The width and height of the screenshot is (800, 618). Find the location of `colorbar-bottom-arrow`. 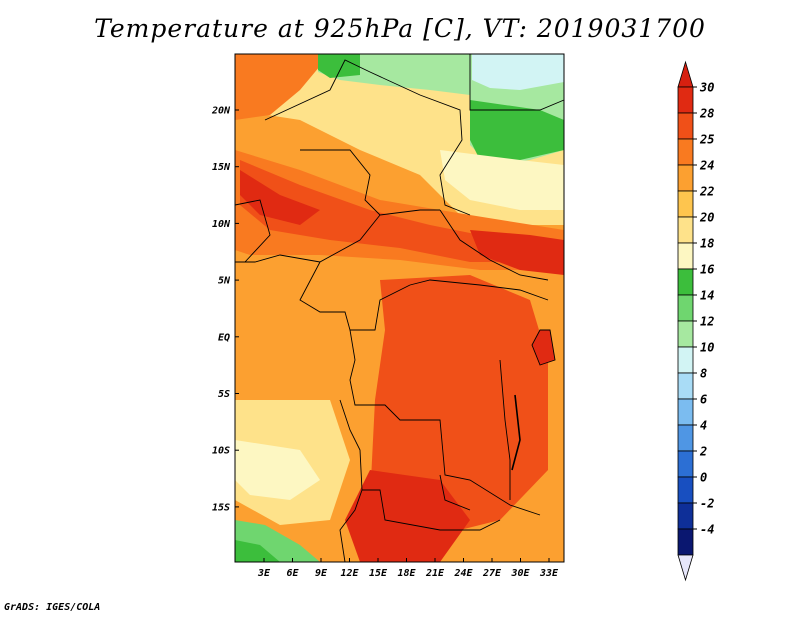

colorbar-bottom-arrow is located at coordinates (685, 568).